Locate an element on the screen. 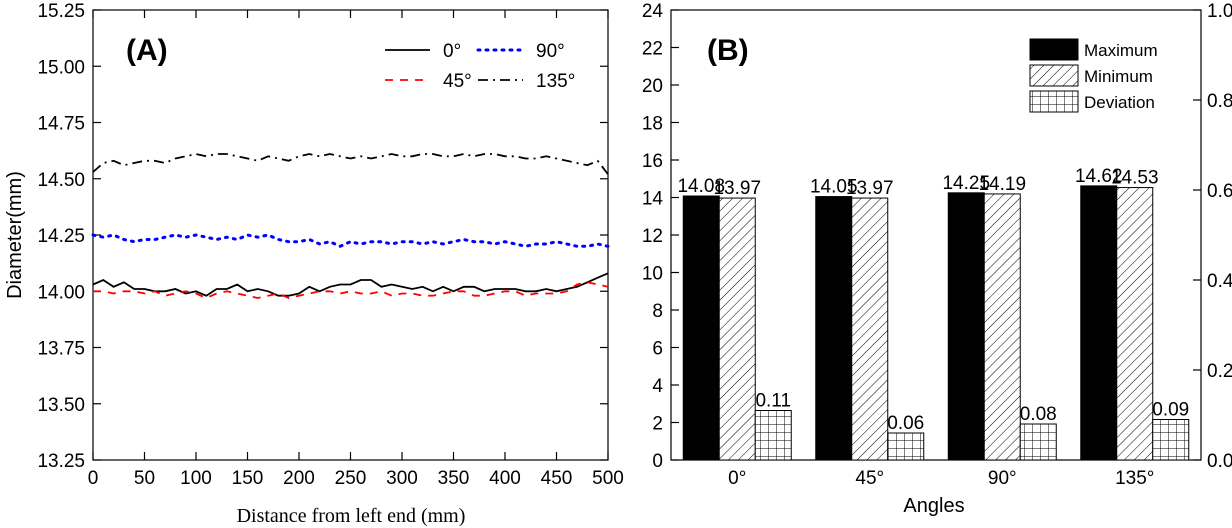 Image resolution: width=1232 pixels, height=528 pixels. y2-tick-label-b: 0.2 is located at coordinates (1219, 371).